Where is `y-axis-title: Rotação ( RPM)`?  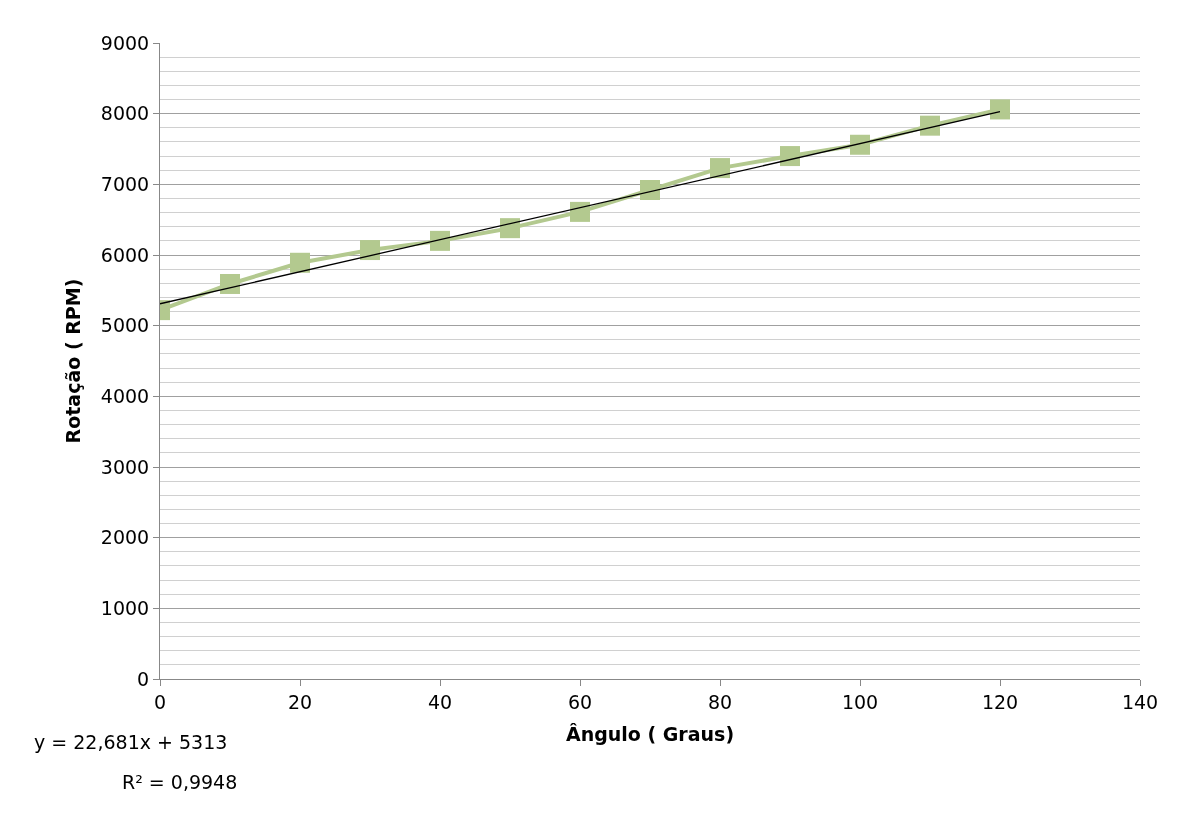 y-axis-title: Rotação ( RPM) is located at coordinates (72, 361).